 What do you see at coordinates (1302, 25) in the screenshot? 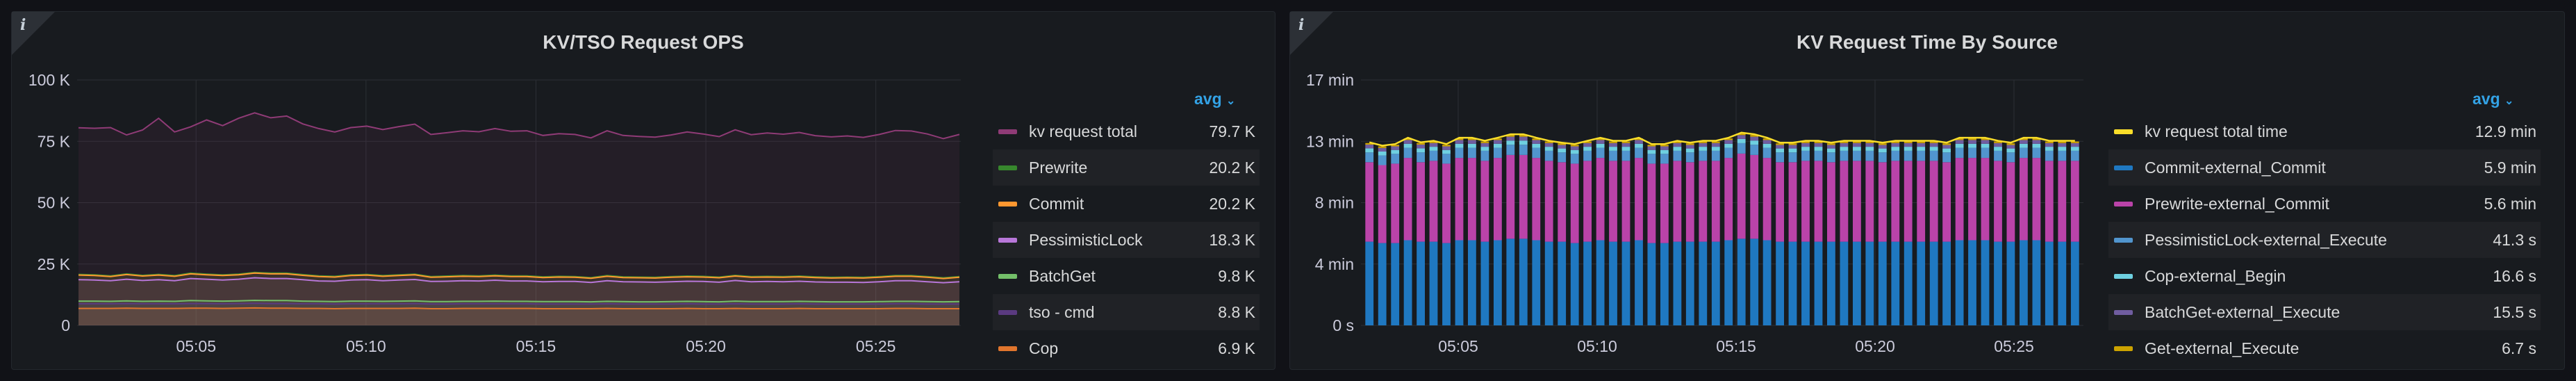
I see `info-icon: i` at bounding box center [1302, 25].